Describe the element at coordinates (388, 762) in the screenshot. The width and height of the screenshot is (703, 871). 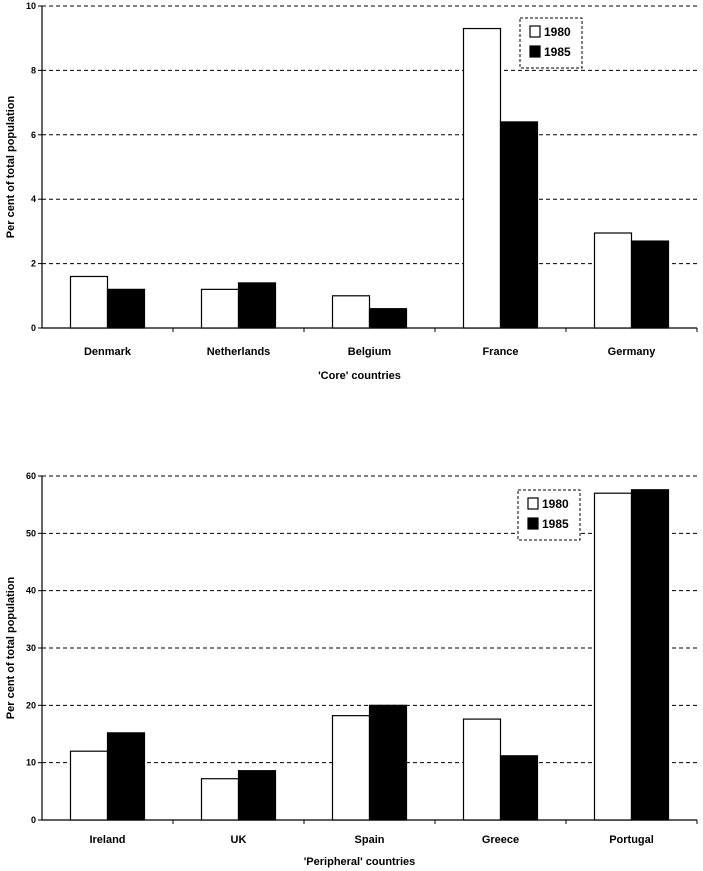
I see `bar-1985-spain` at that location.